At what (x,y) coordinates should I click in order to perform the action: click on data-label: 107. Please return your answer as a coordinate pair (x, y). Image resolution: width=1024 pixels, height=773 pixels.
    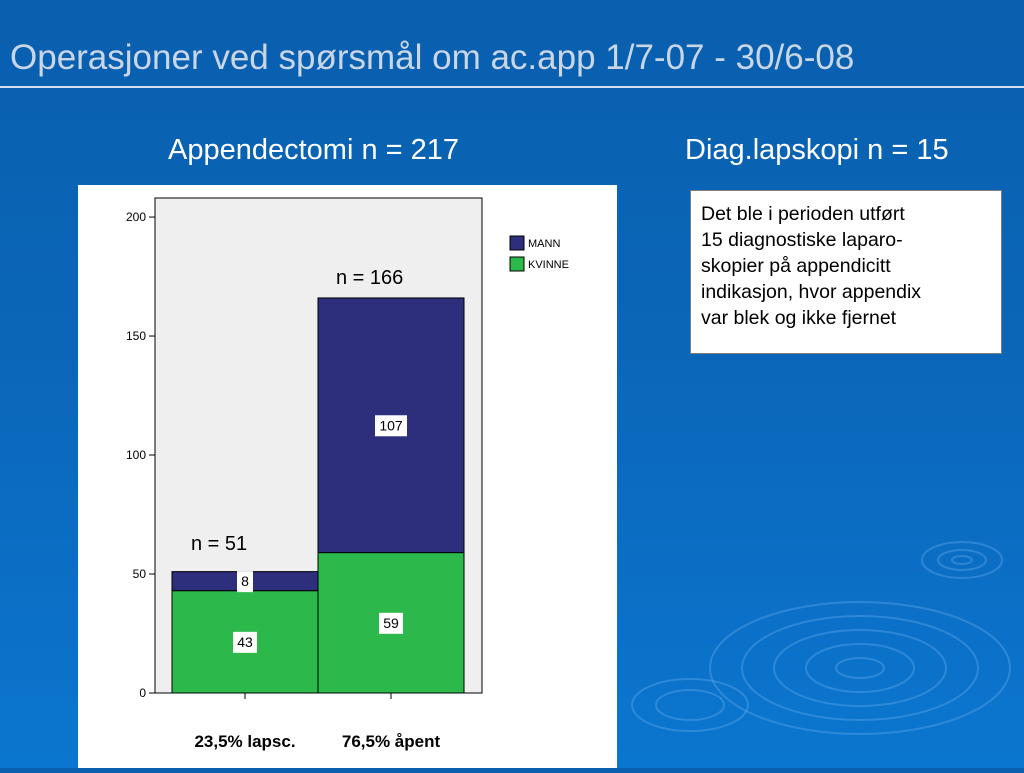
    Looking at the image, I should click on (391, 425).